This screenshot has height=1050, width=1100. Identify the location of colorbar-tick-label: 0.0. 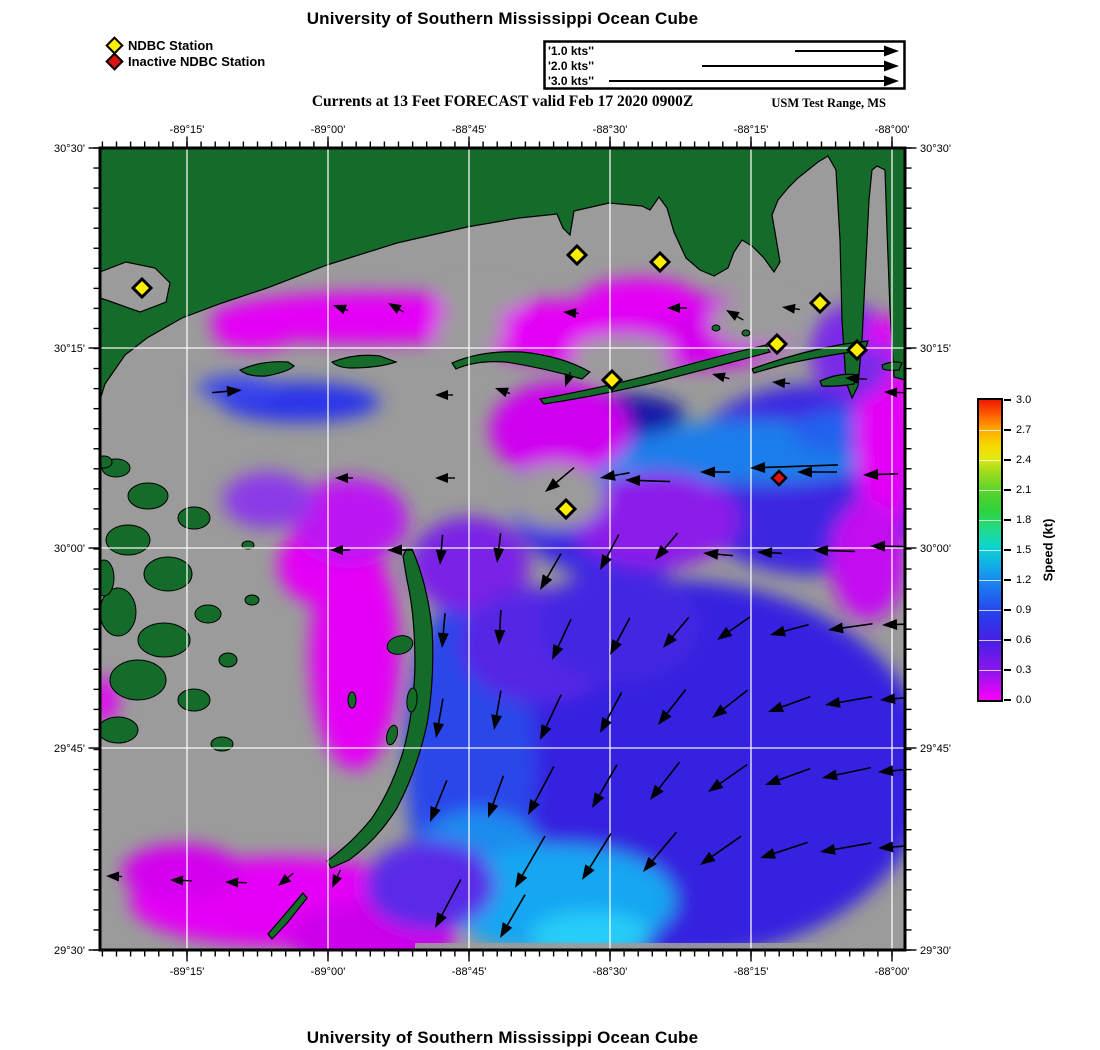
(1024, 700).